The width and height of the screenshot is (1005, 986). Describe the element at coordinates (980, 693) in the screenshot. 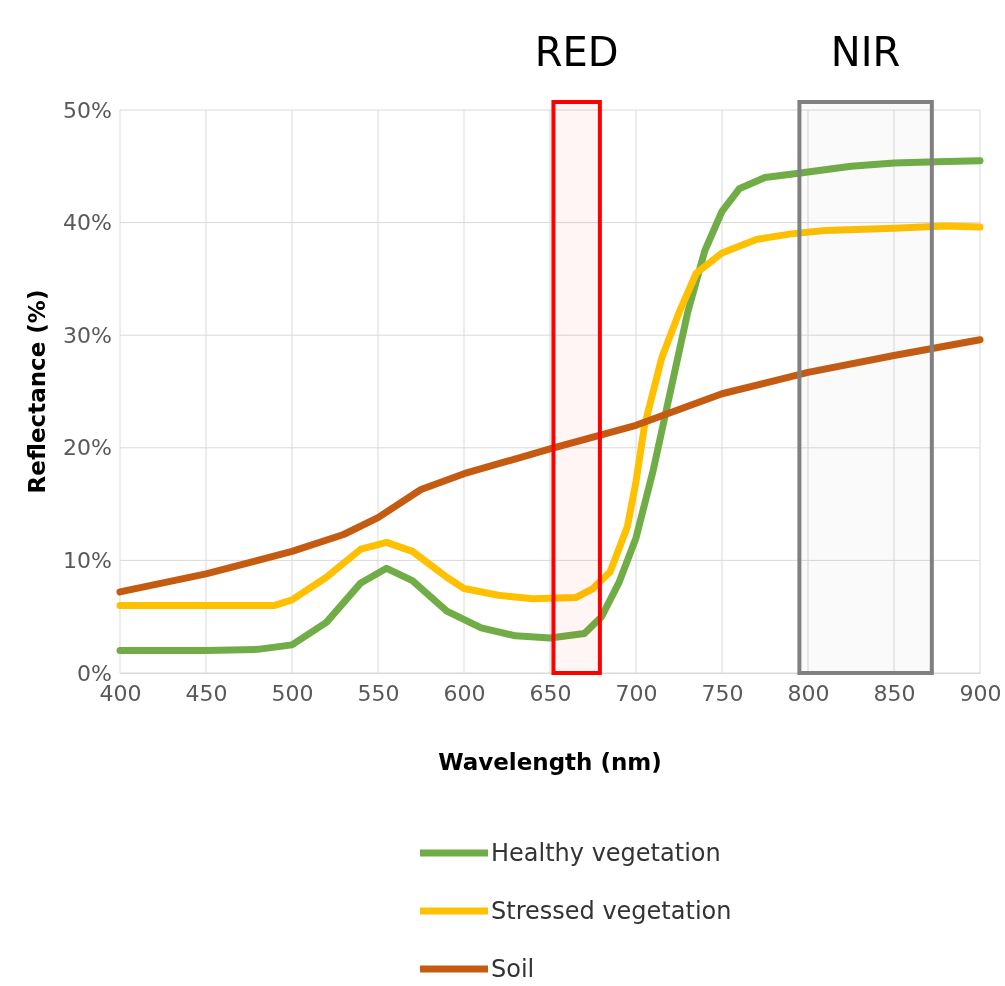

I see `x-tick-label: 900` at that location.